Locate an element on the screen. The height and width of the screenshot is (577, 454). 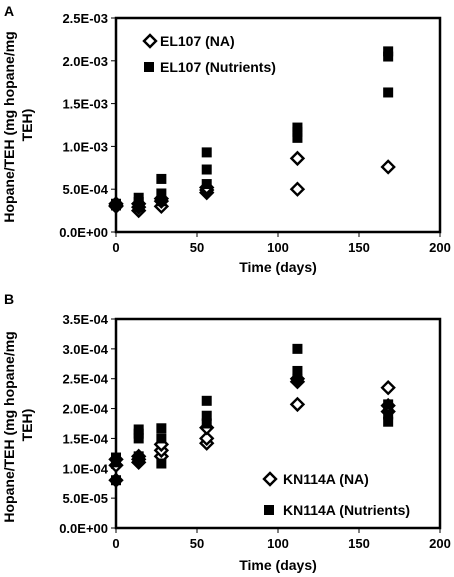
x-tick-label-a-1: 50 is located at coordinates (197, 247).